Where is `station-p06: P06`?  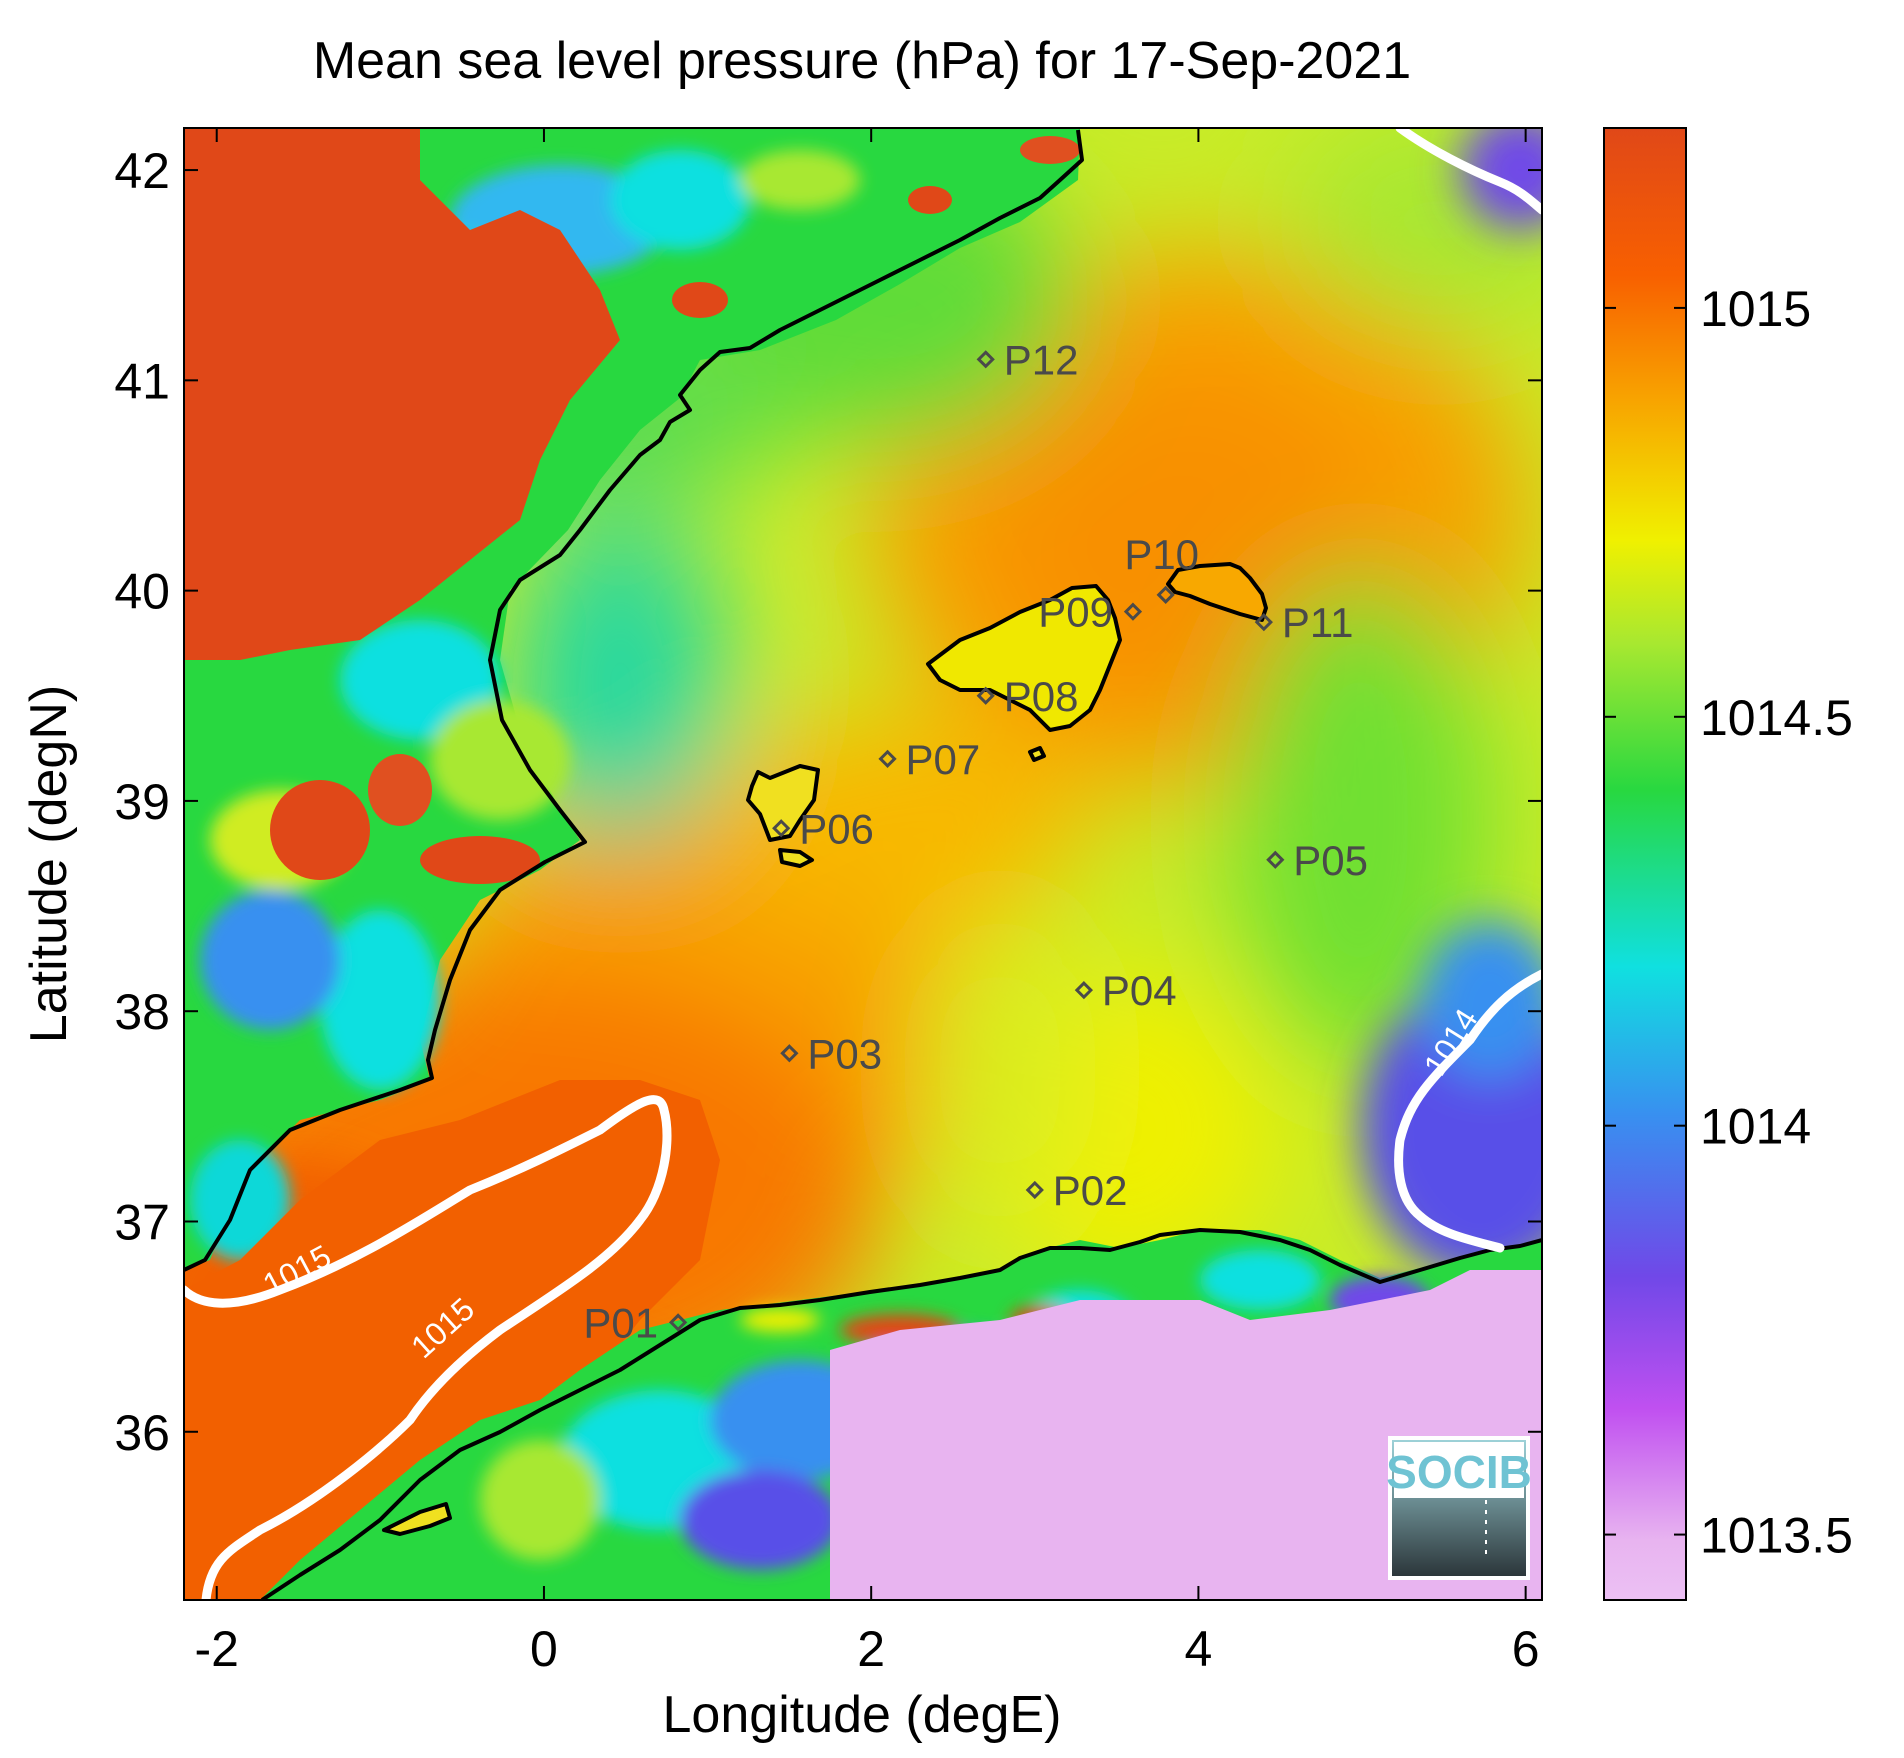
station-p06: P06 is located at coordinates (823, 828).